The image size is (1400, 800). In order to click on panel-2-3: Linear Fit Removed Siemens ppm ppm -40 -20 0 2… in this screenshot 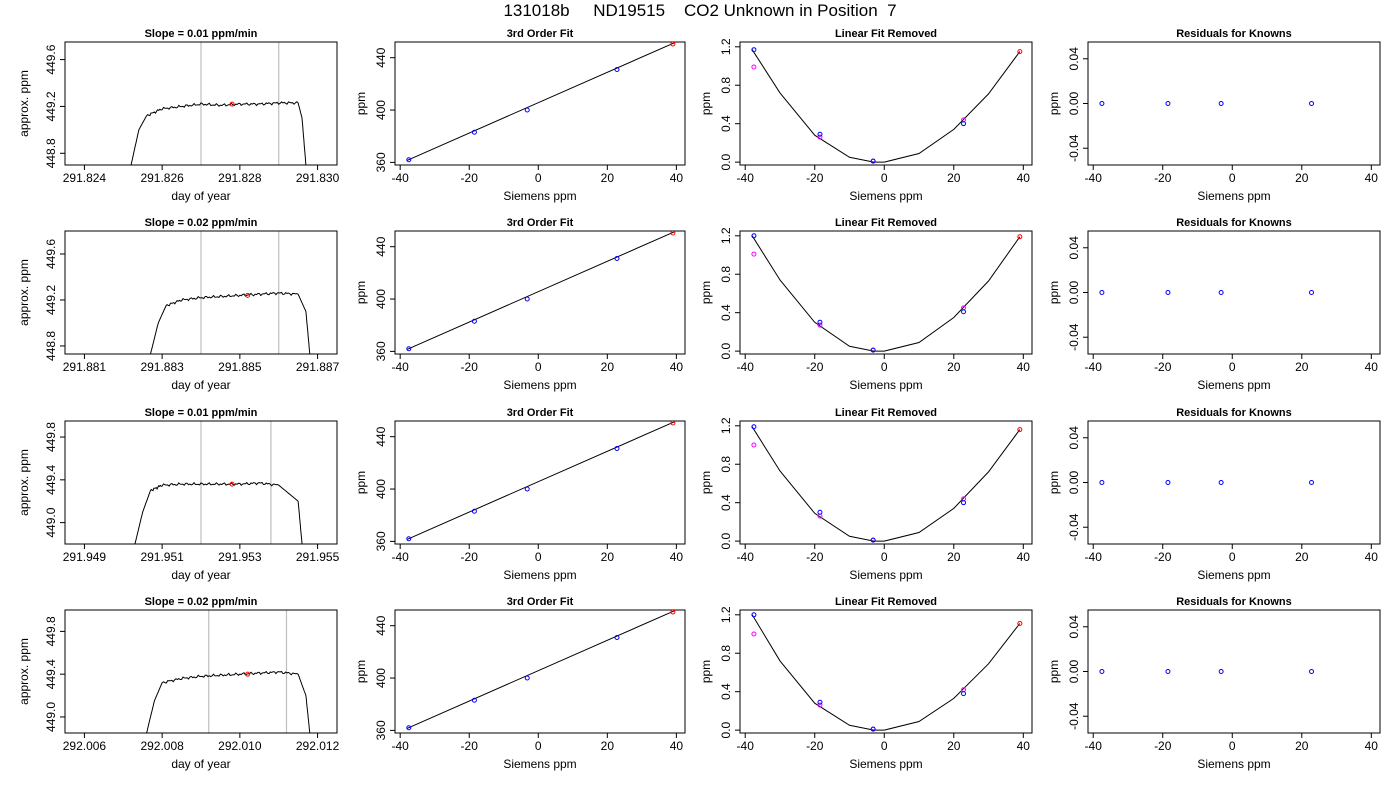, I will do `click(866, 304)`.